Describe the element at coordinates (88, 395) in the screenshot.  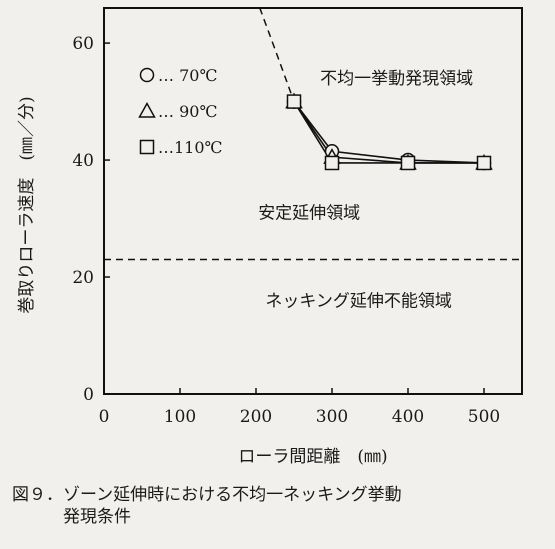
I see `y-tick-label: 0` at that location.